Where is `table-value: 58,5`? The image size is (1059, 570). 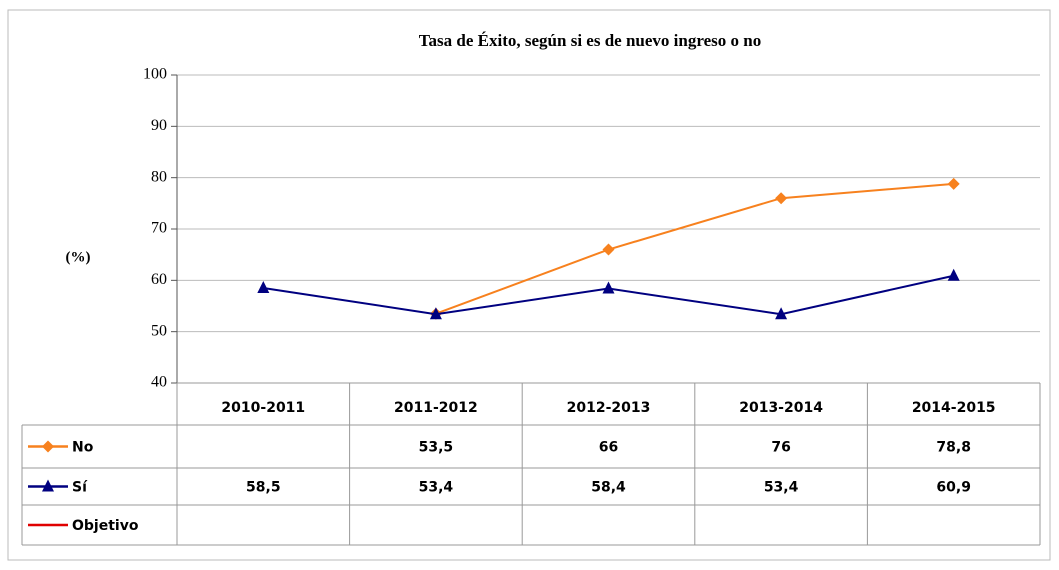 table-value: 58,5 is located at coordinates (263, 488).